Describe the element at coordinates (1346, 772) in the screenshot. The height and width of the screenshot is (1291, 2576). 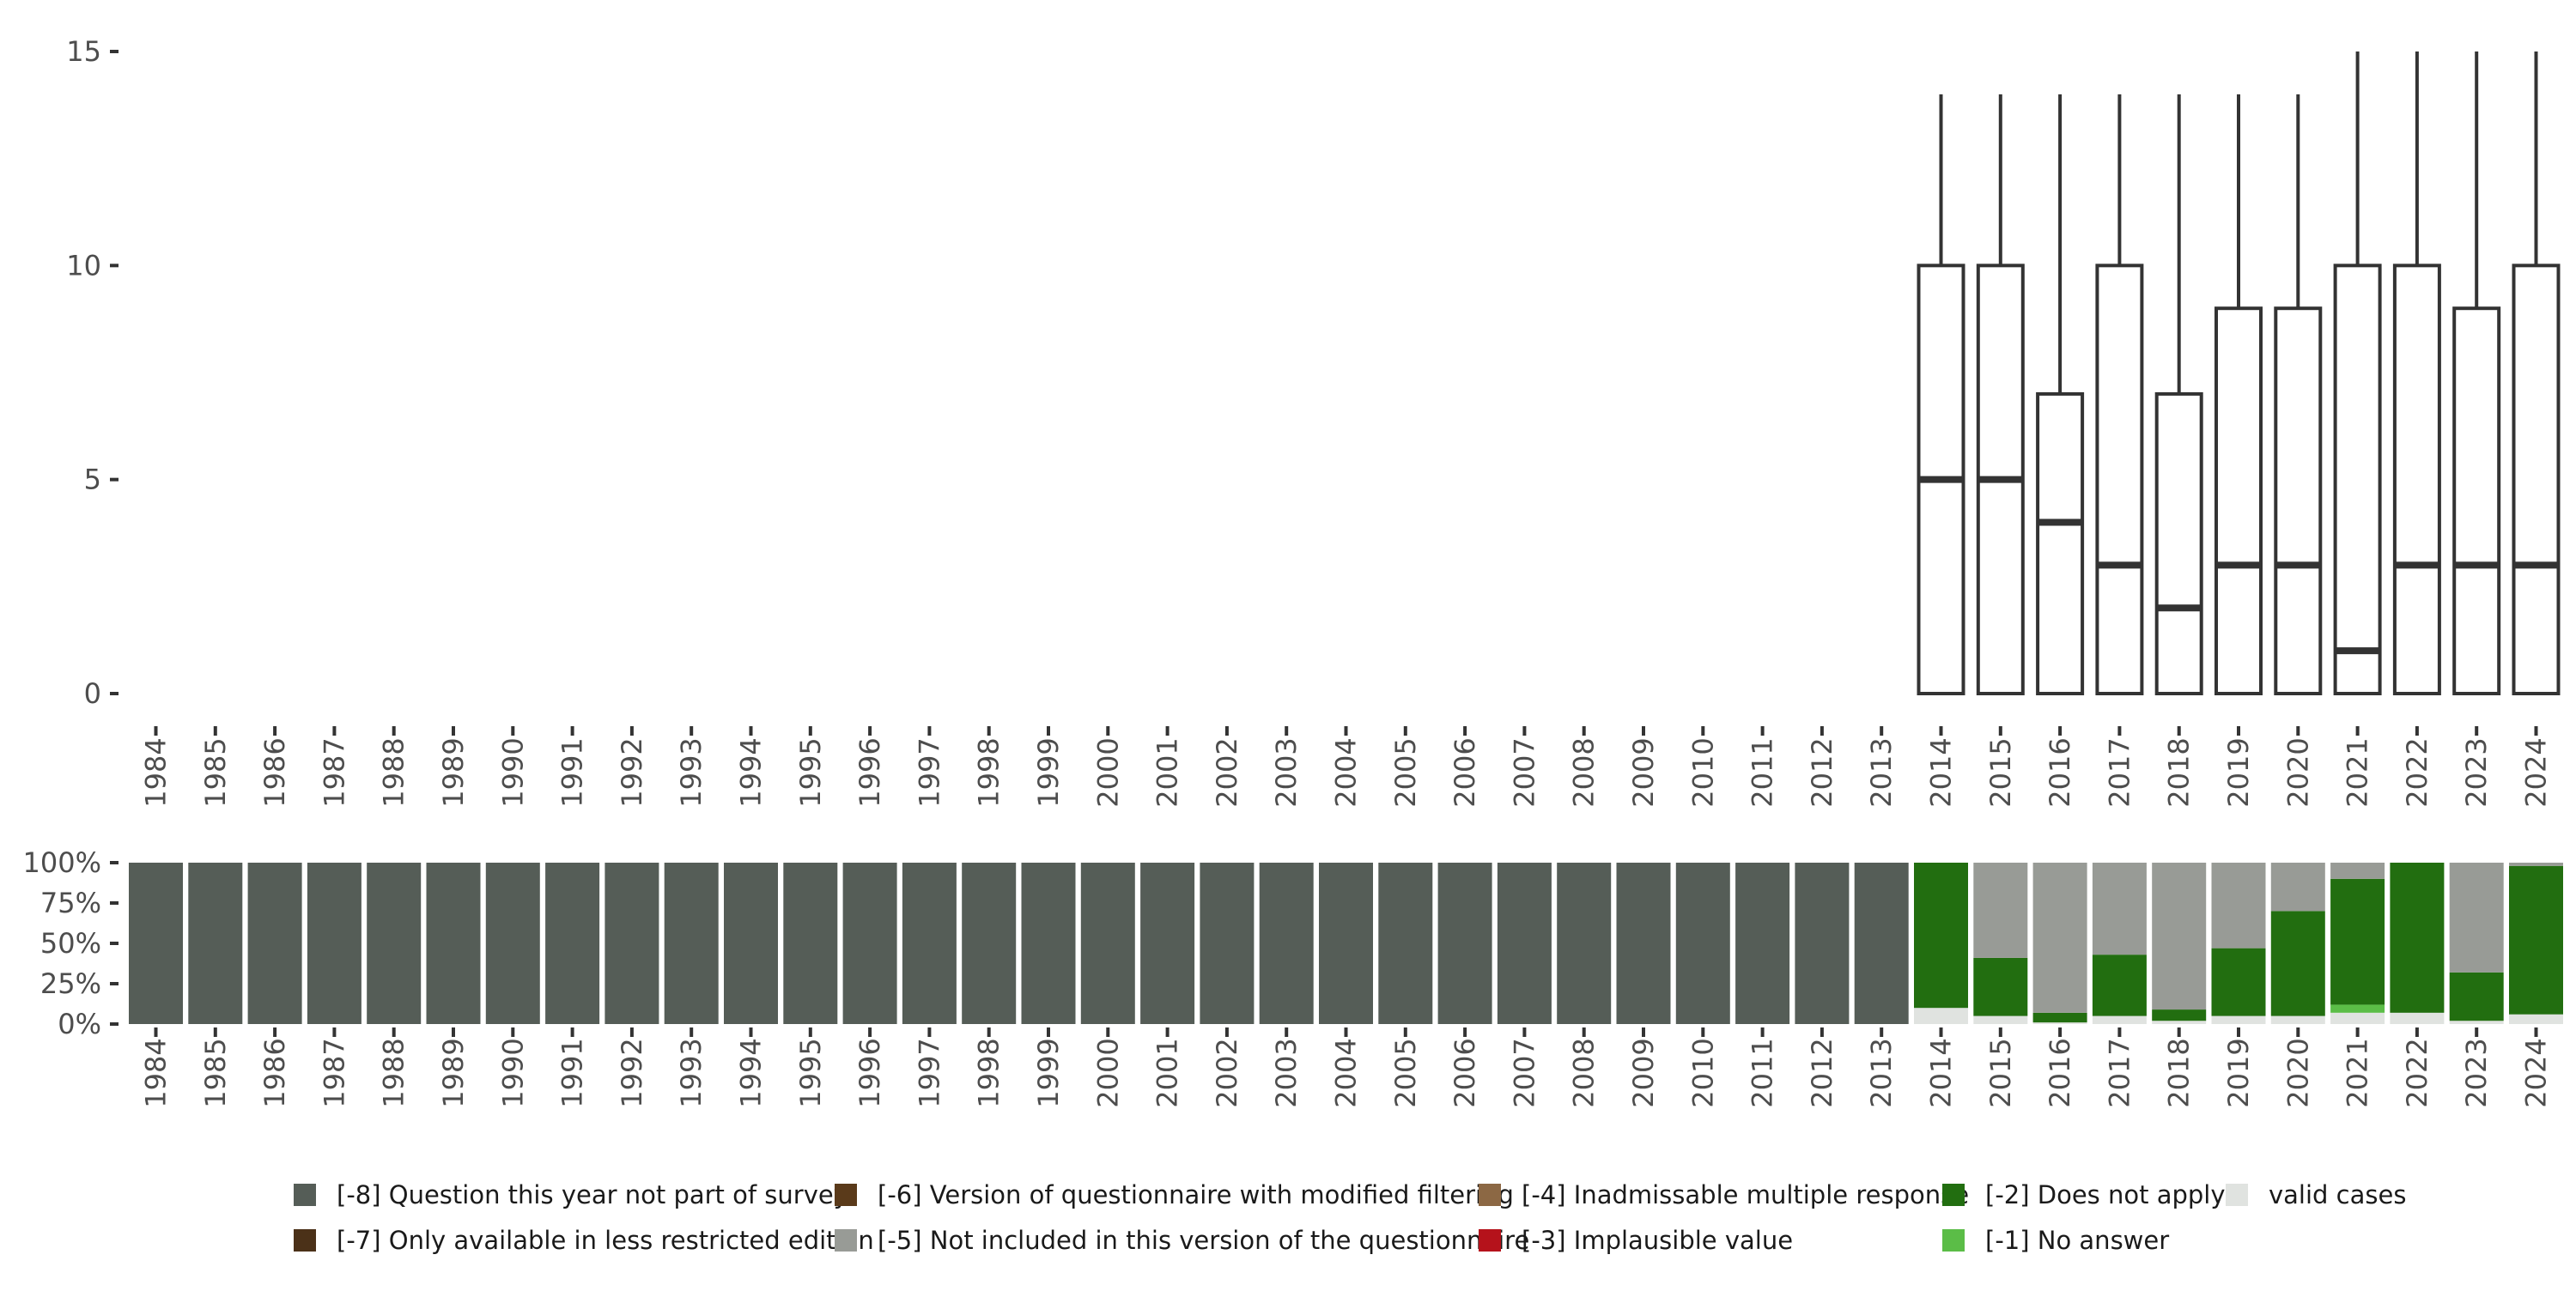
I see `x-tick-label: 2004` at that location.